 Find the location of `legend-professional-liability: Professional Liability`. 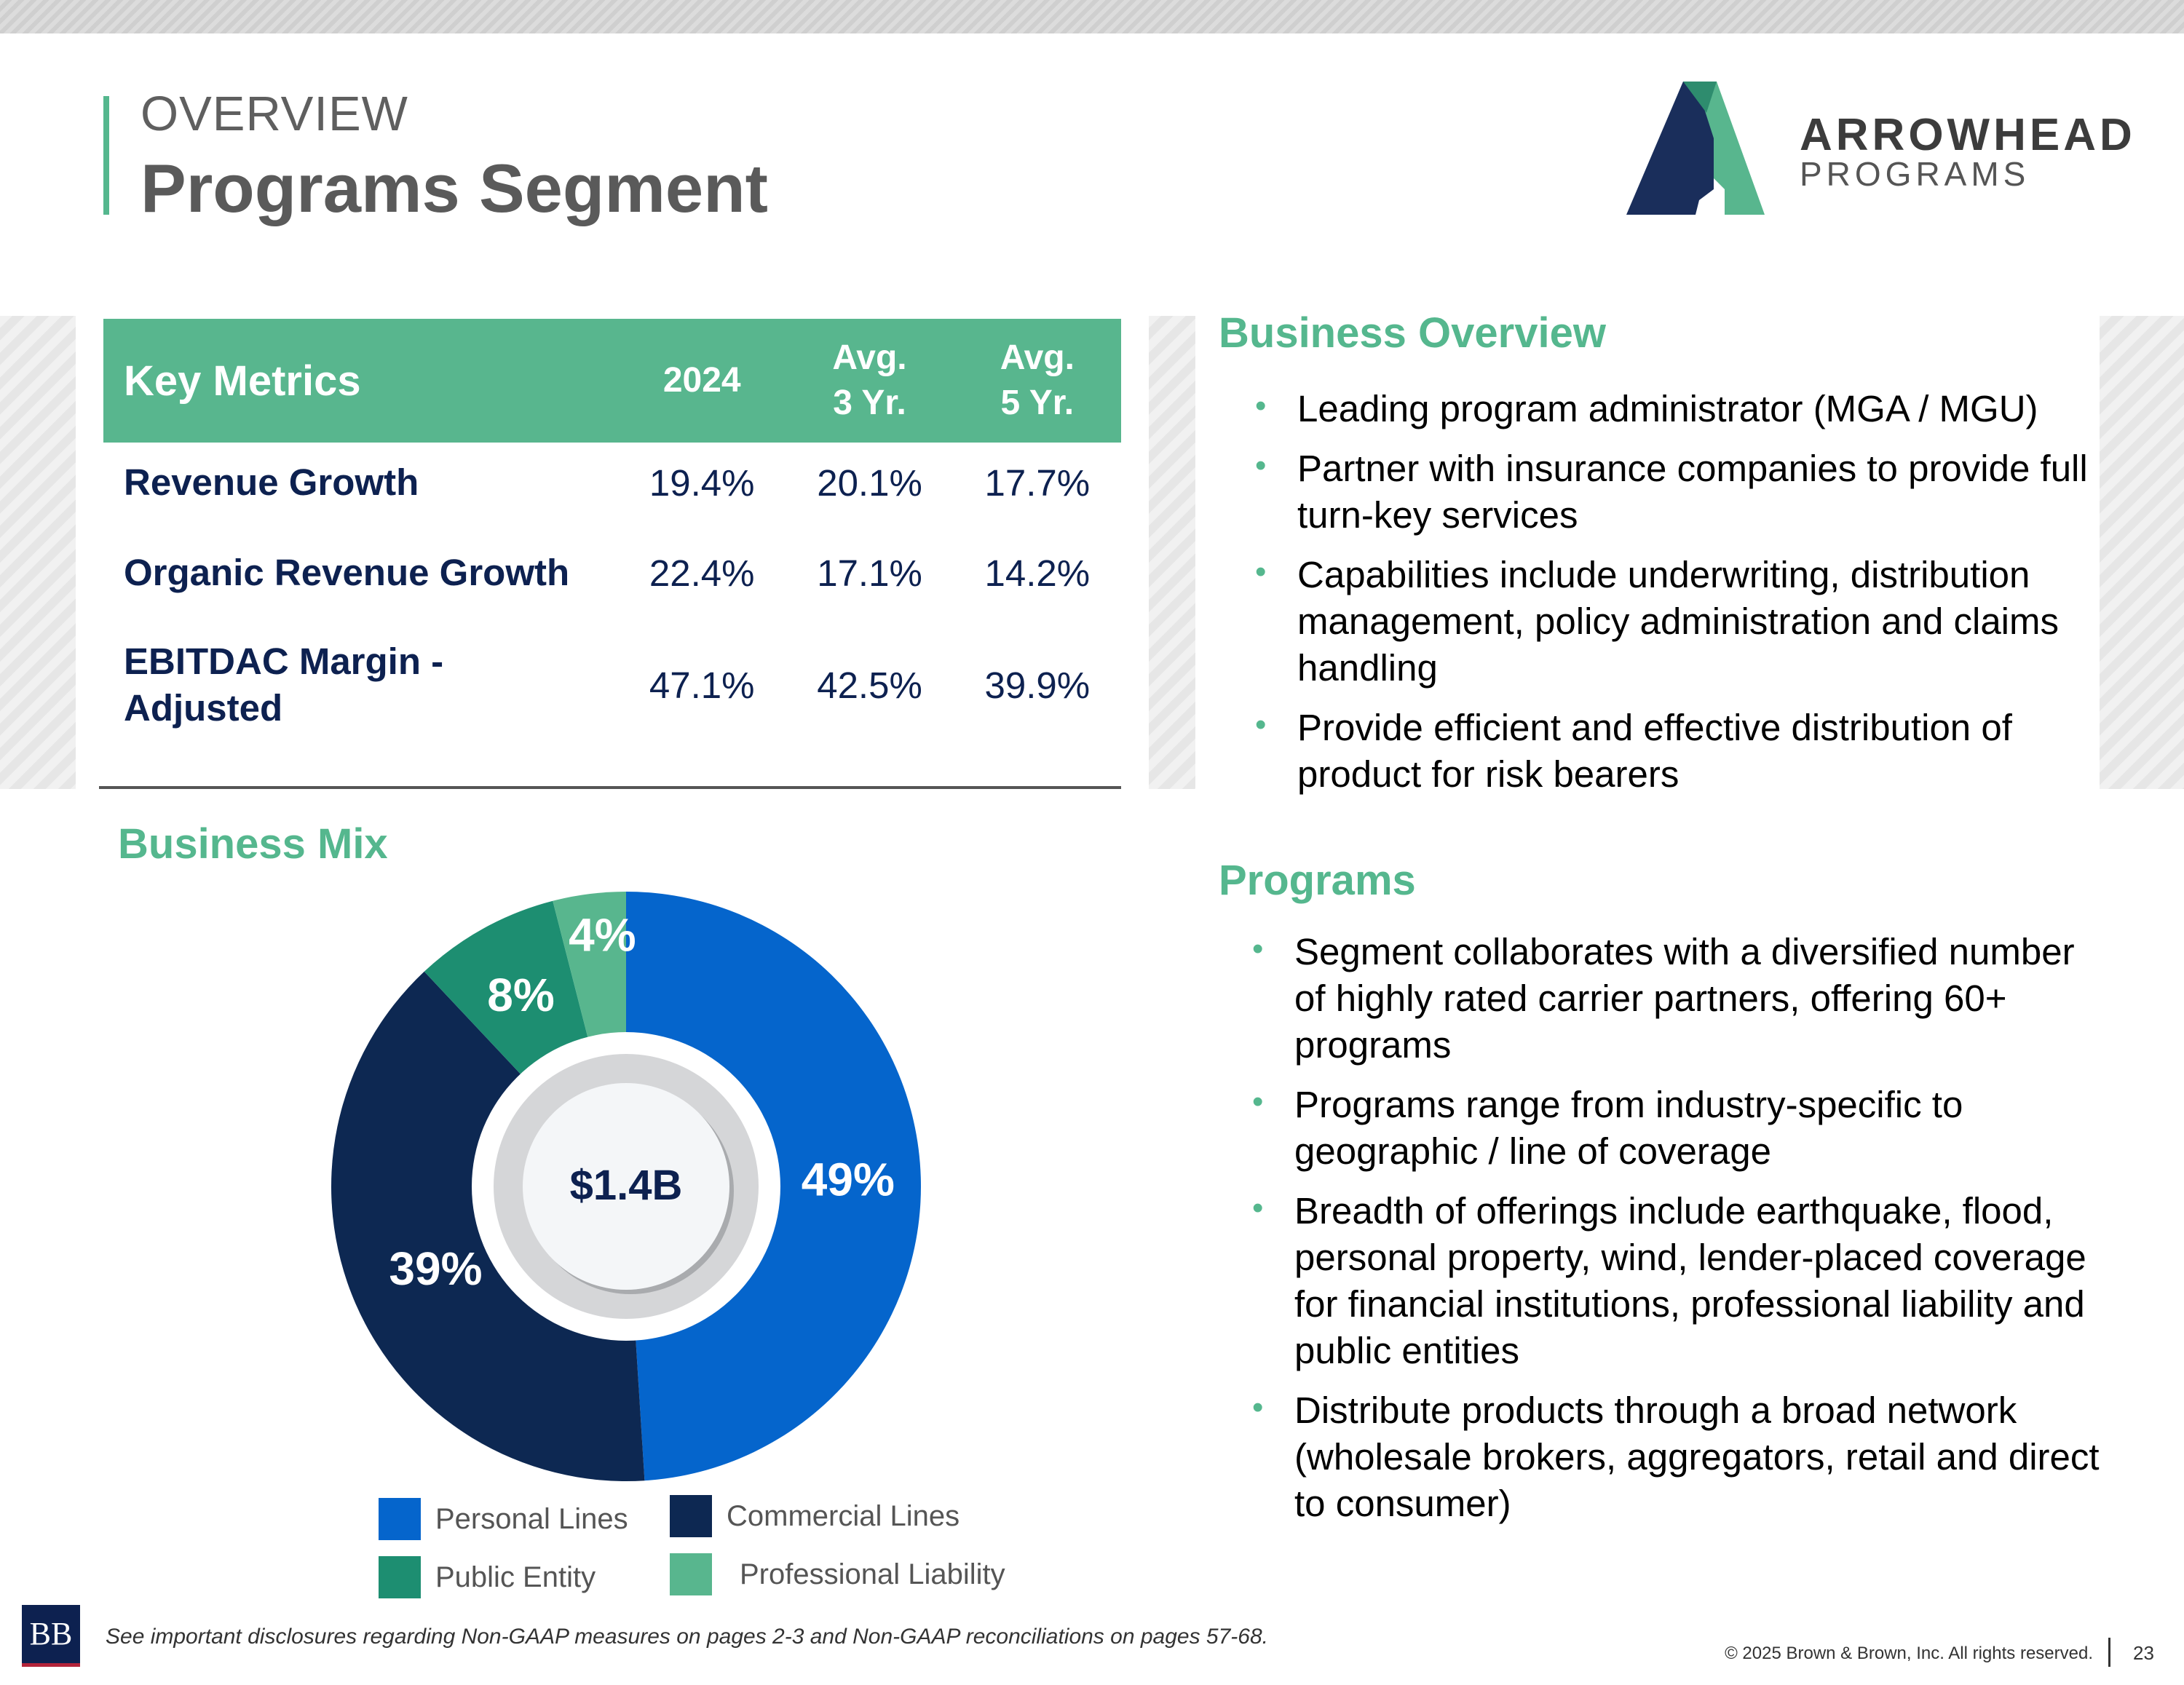

legend-professional-liability: Professional Liability is located at coordinates (837, 1574).